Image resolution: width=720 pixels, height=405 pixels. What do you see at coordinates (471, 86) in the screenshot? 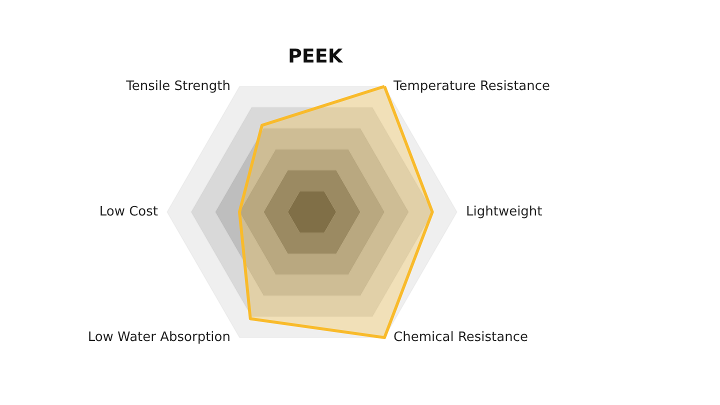
I see `spoke-label: Temperature Resistance` at bounding box center [471, 86].